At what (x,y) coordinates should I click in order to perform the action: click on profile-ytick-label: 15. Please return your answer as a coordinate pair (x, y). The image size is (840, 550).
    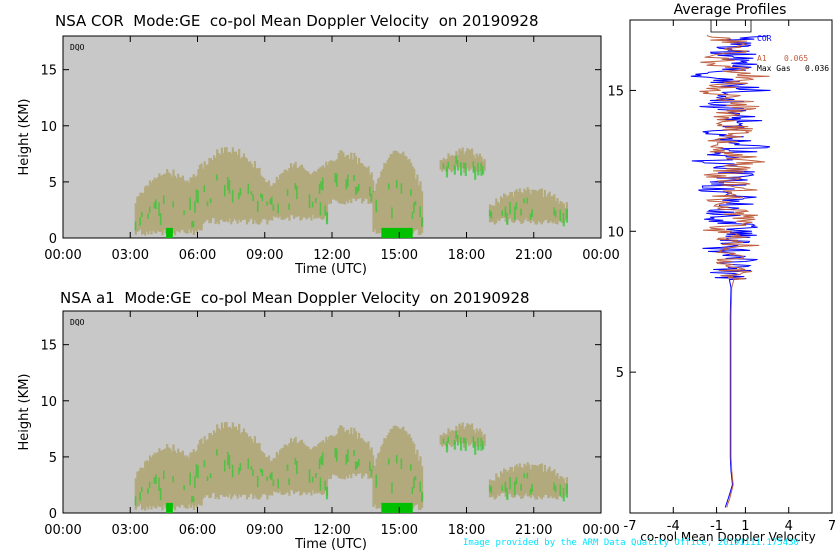
    Looking at the image, I should click on (615, 91).